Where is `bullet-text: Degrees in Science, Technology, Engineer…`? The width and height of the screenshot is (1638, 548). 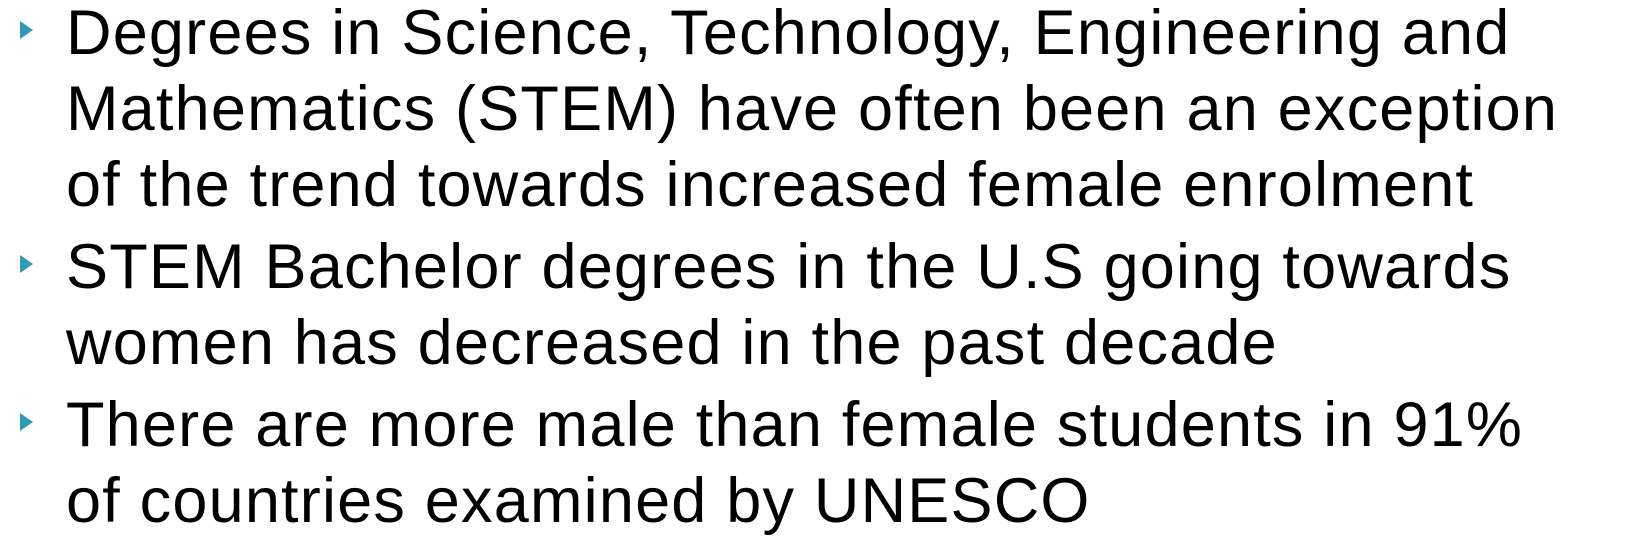 bullet-text: Degrees in Science, Technology, Engineer… is located at coordinates (788, 34).